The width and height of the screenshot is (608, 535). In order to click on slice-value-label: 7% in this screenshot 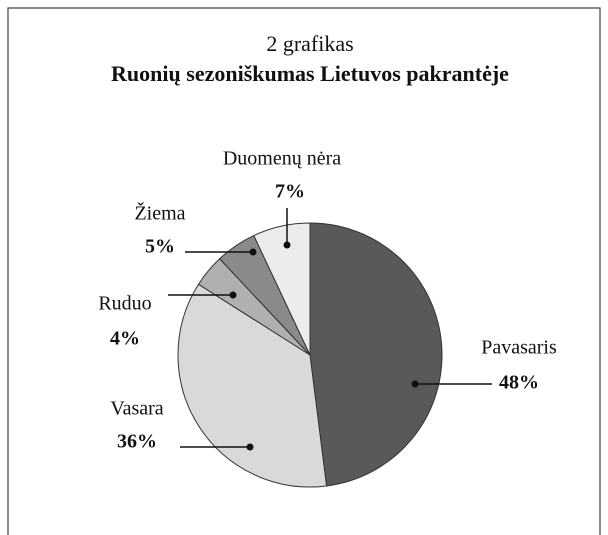, I will do `click(290, 192)`.